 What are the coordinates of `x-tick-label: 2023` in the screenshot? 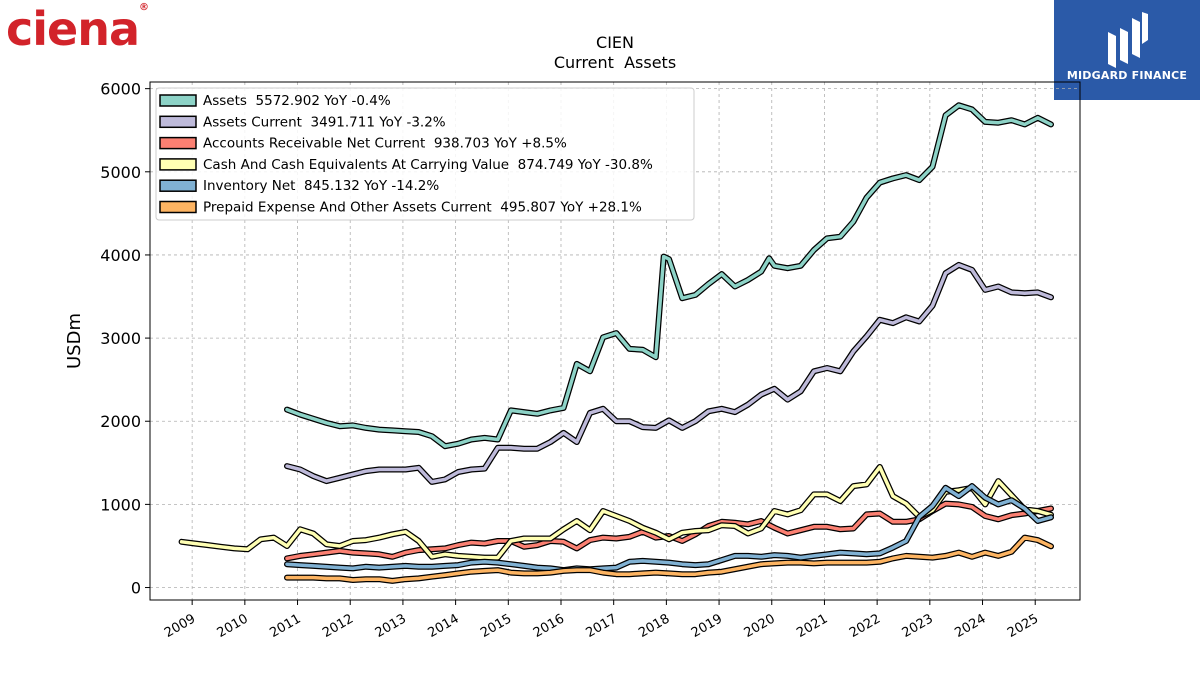 It's located at (918, 626).